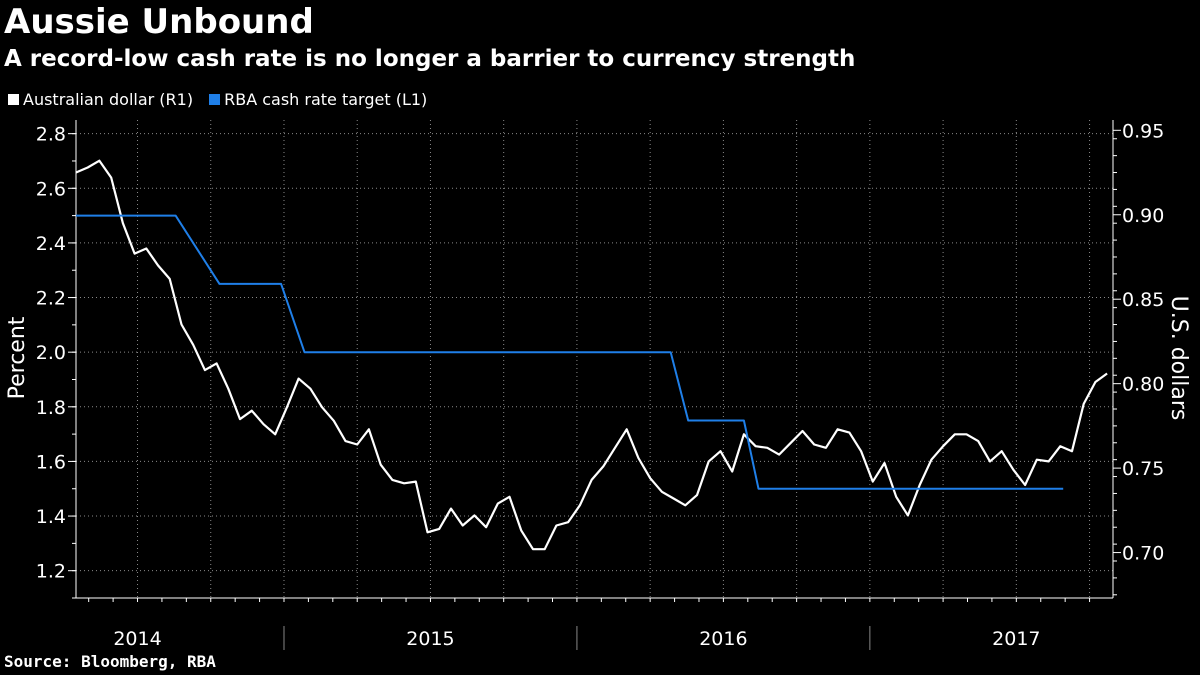  What do you see at coordinates (51, 572) in the screenshot?
I see `left-tick-label: 1.2` at bounding box center [51, 572].